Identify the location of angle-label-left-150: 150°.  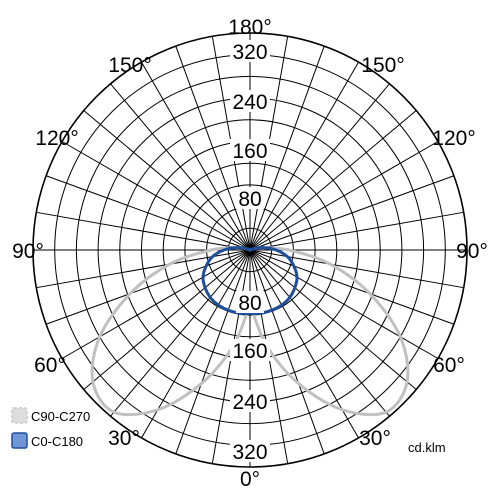
(129, 65).